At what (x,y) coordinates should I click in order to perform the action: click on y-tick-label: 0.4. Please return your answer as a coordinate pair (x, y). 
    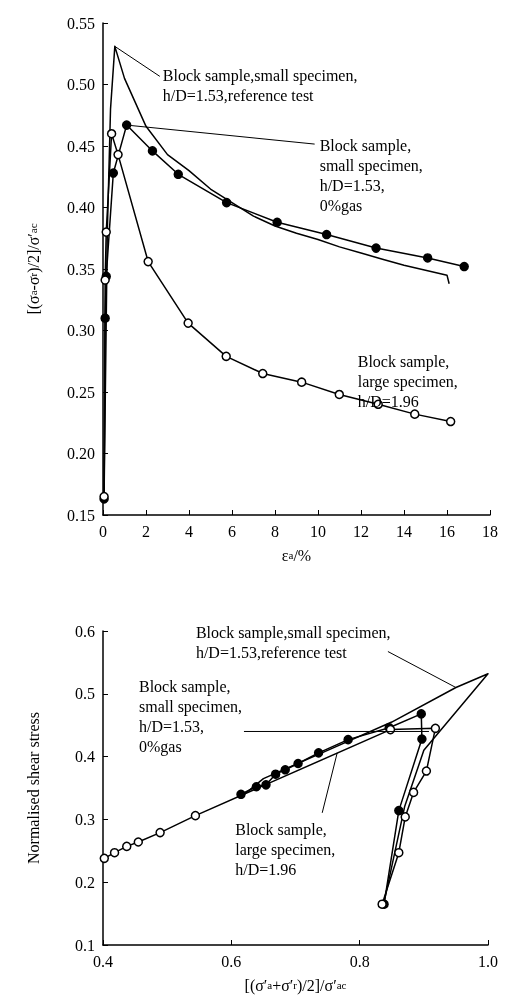
    Looking at the image, I should click on (85, 757).